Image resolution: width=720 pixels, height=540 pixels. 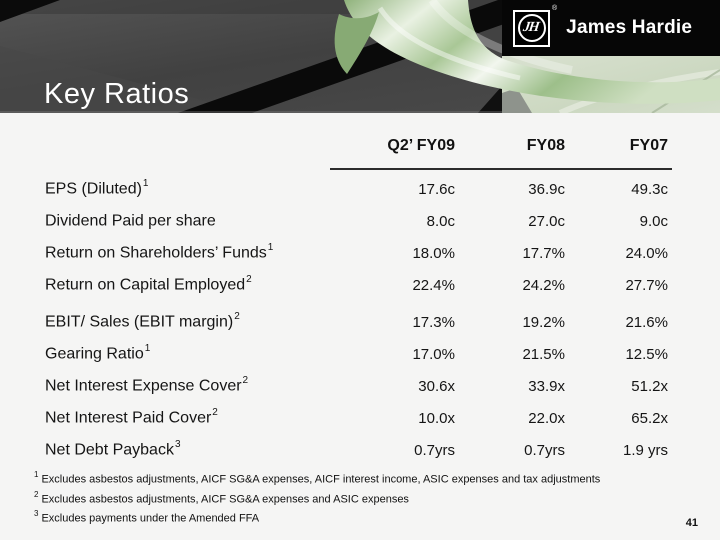 I want to click on value-cell-fy07: 21.6%, so click(x=646, y=322).